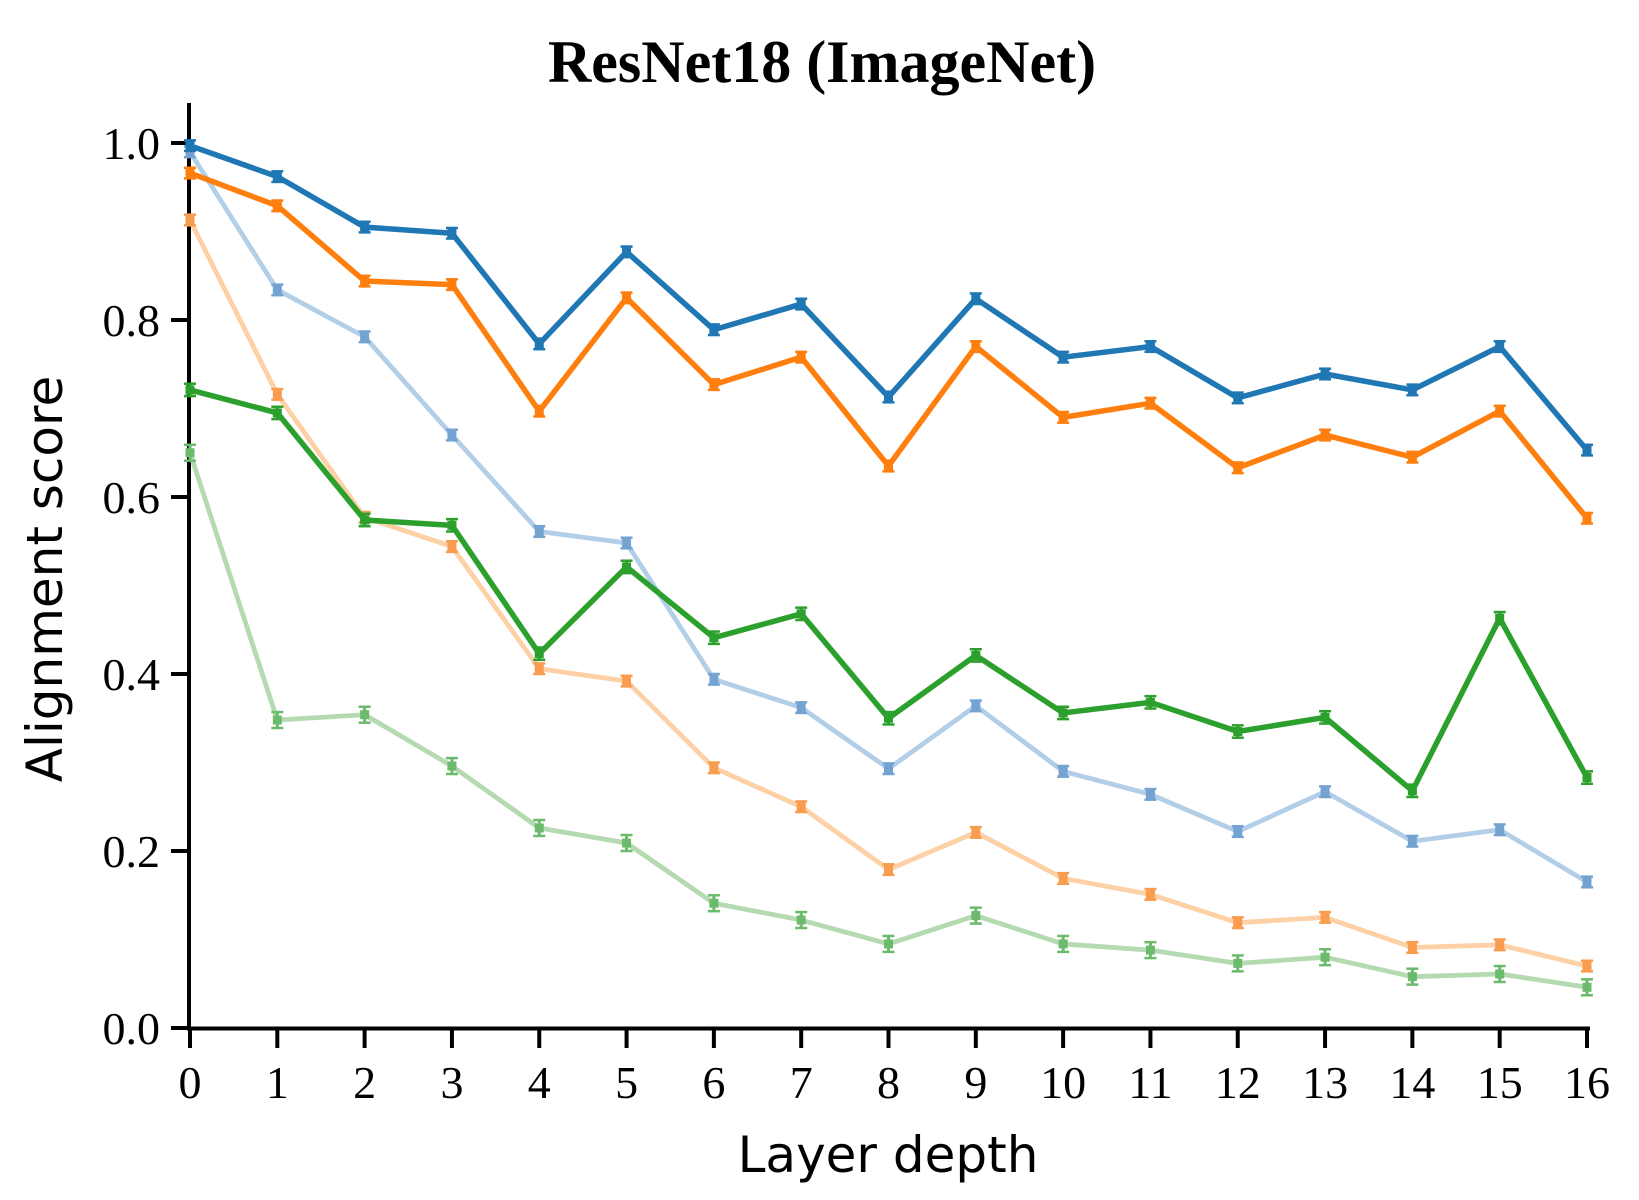 The height and width of the screenshot is (1200, 1639). Describe the element at coordinates (1587, 1082) in the screenshot. I see `x-tick-label: 16` at that location.